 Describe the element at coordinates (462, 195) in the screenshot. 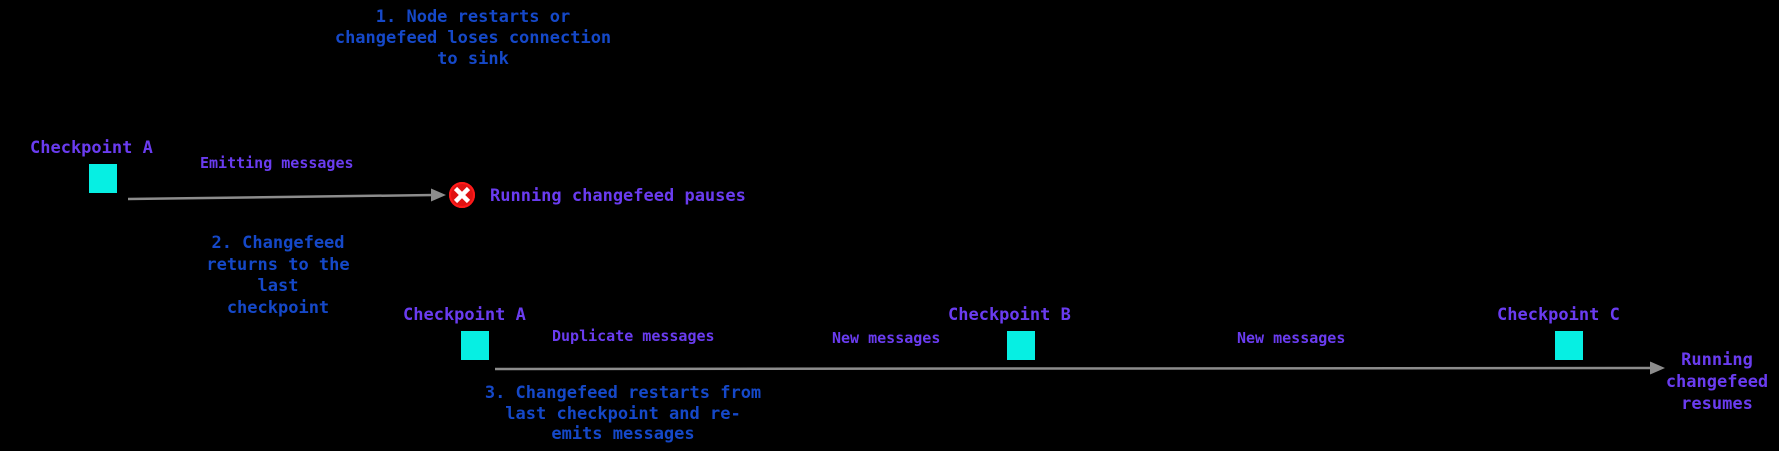

I see `crossed-circle-icon` at that location.